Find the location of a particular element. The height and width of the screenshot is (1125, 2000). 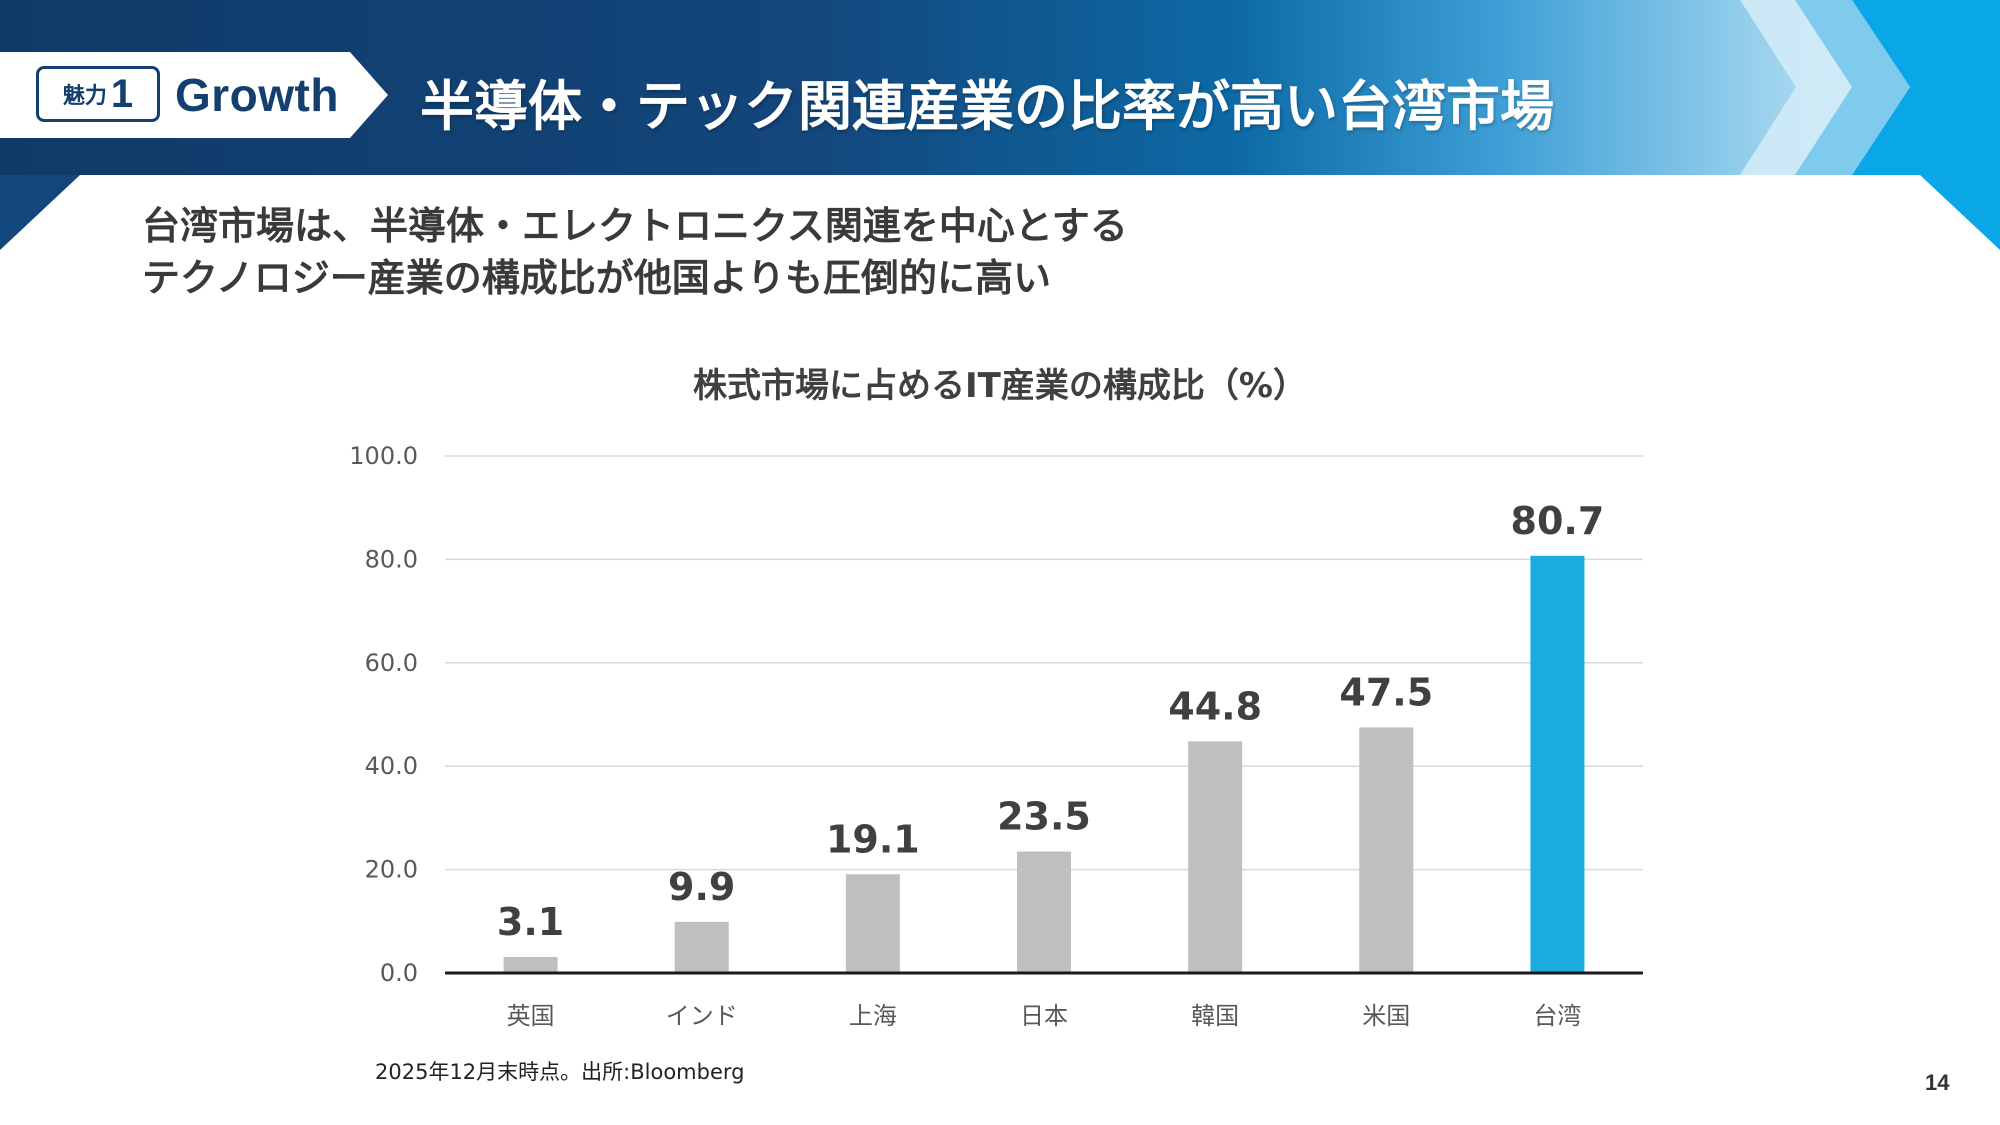

bar-value-label: 3.1 is located at coordinates (530, 922).